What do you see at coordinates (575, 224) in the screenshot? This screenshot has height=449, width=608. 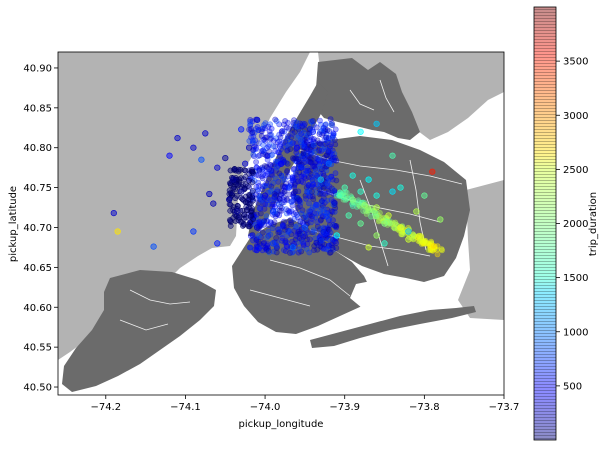 I see `colorbar-tick-label: 2000` at bounding box center [575, 224].